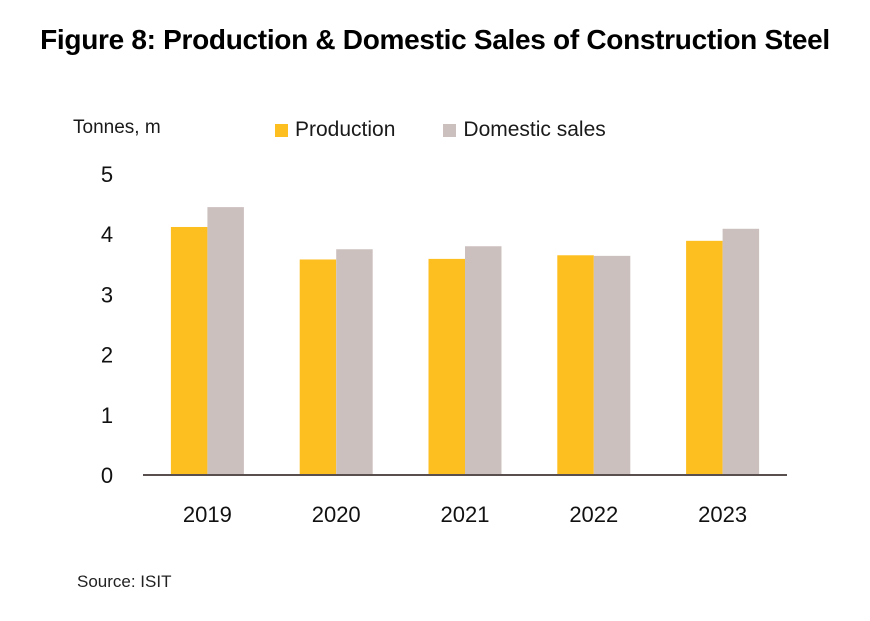  I want to click on bar-domestic-sales-2020, so click(354, 362).